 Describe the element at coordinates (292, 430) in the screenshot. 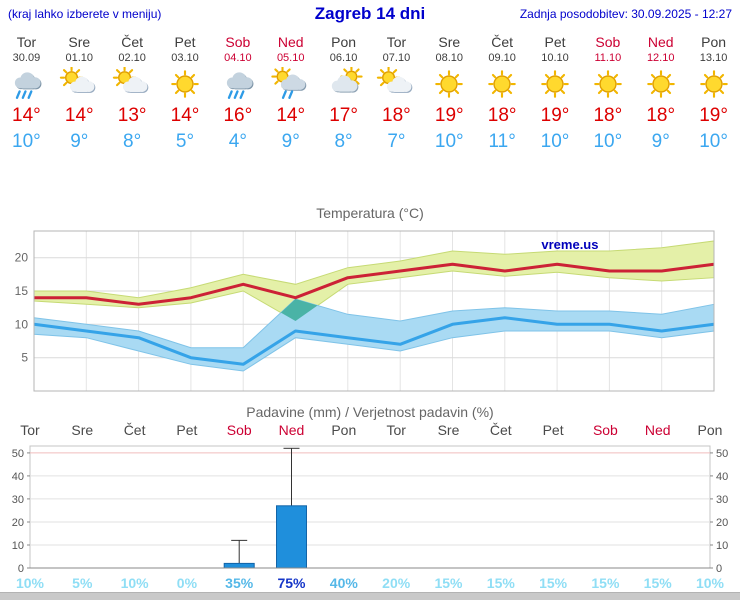

I see `precip-day-label: Ned` at that location.